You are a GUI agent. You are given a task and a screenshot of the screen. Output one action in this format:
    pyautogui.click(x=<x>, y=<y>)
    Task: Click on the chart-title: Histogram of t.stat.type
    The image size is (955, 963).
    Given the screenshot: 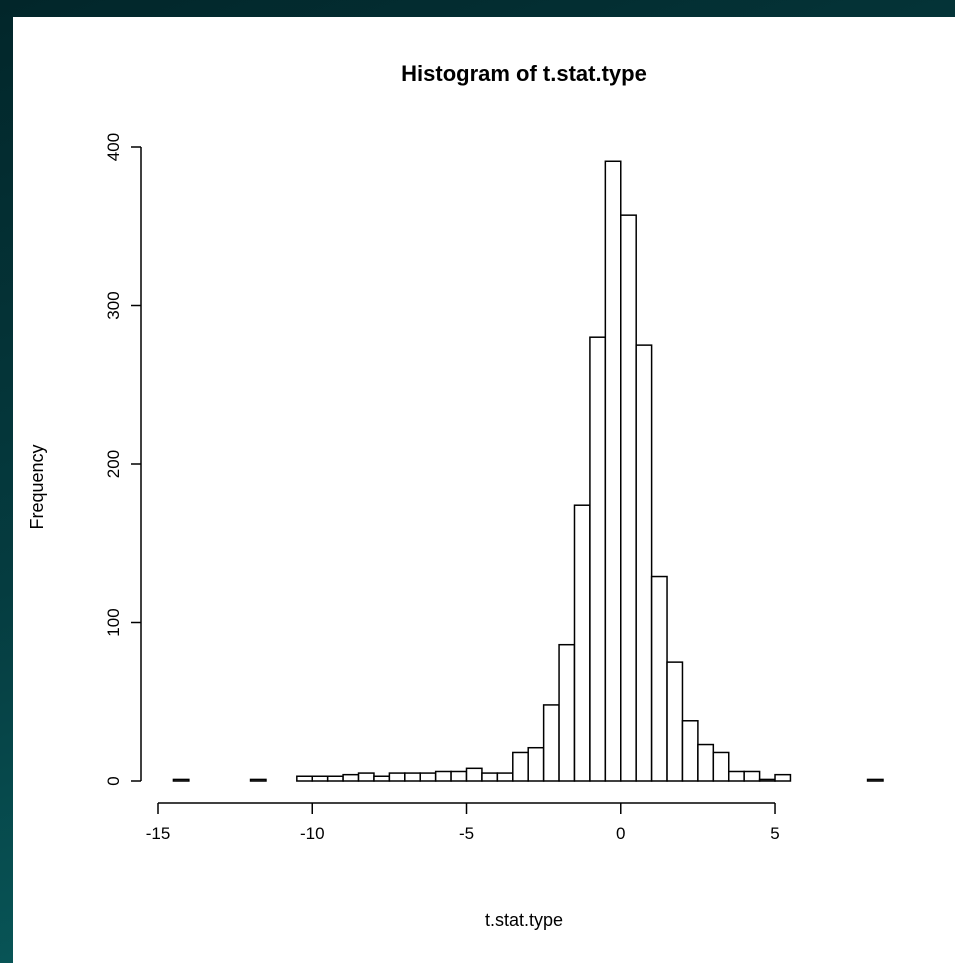 What is the action you would take?
    pyautogui.click(x=524, y=73)
    